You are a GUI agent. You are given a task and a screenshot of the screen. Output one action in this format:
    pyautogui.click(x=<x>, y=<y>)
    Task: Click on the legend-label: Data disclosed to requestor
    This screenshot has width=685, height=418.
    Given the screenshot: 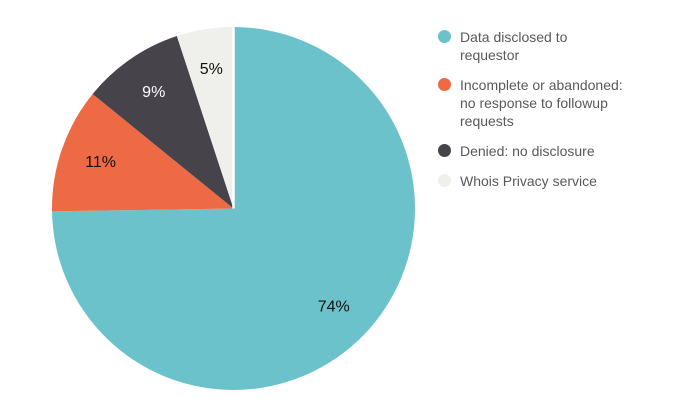 What is the action you would take?
    pyautogui.click(x=514, y=46)
    